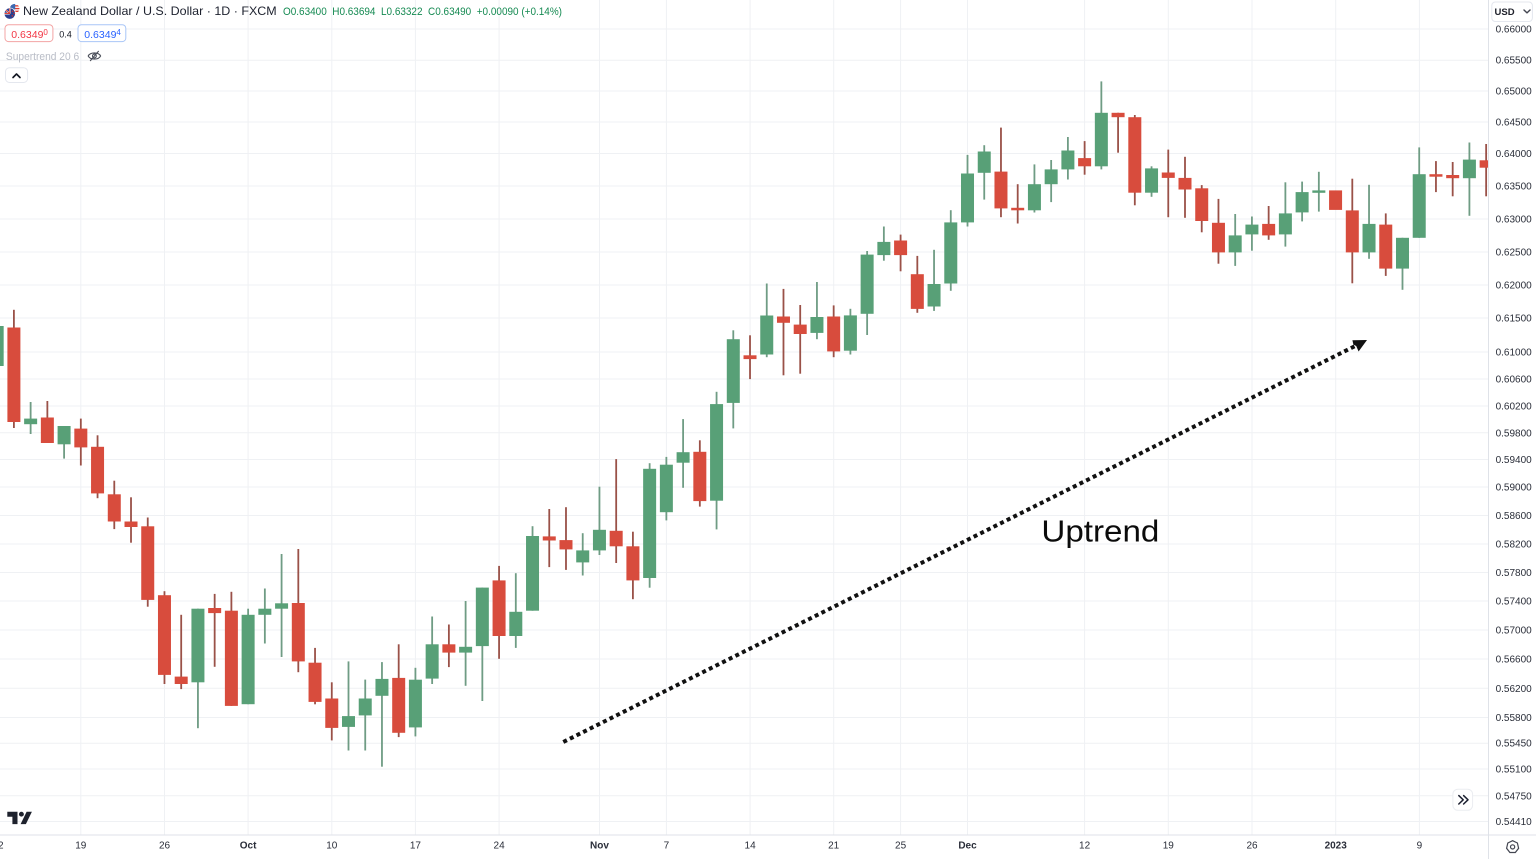  I want to click on svg-text: 0.65000, so click(1514, 92).